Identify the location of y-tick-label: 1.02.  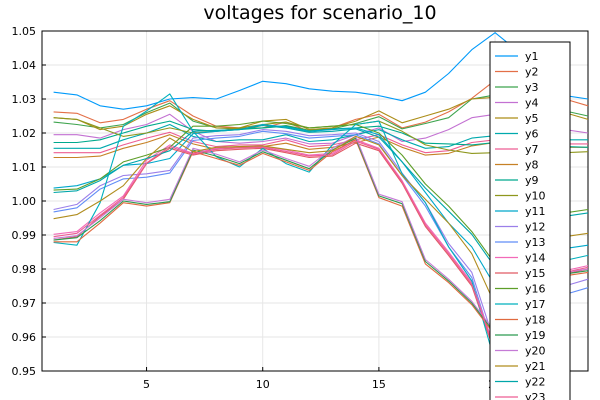
(24, 133).